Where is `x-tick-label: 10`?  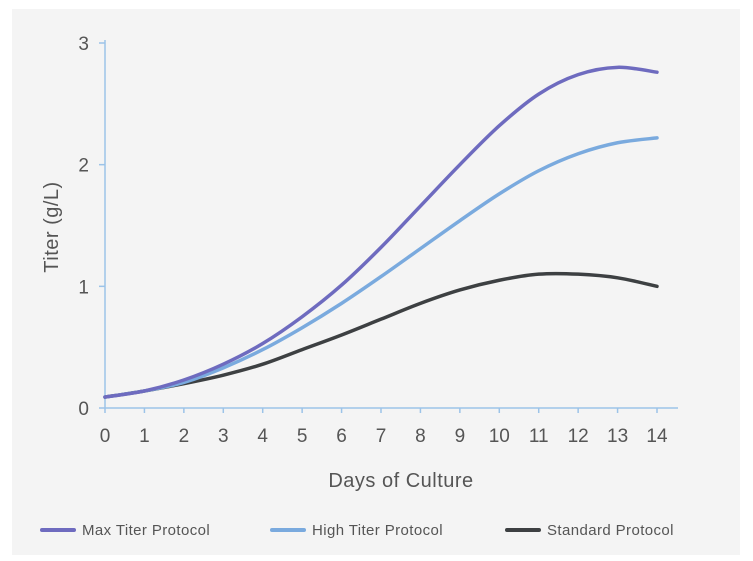 x-tick-label: 10 is located at coordinates (499, 436).